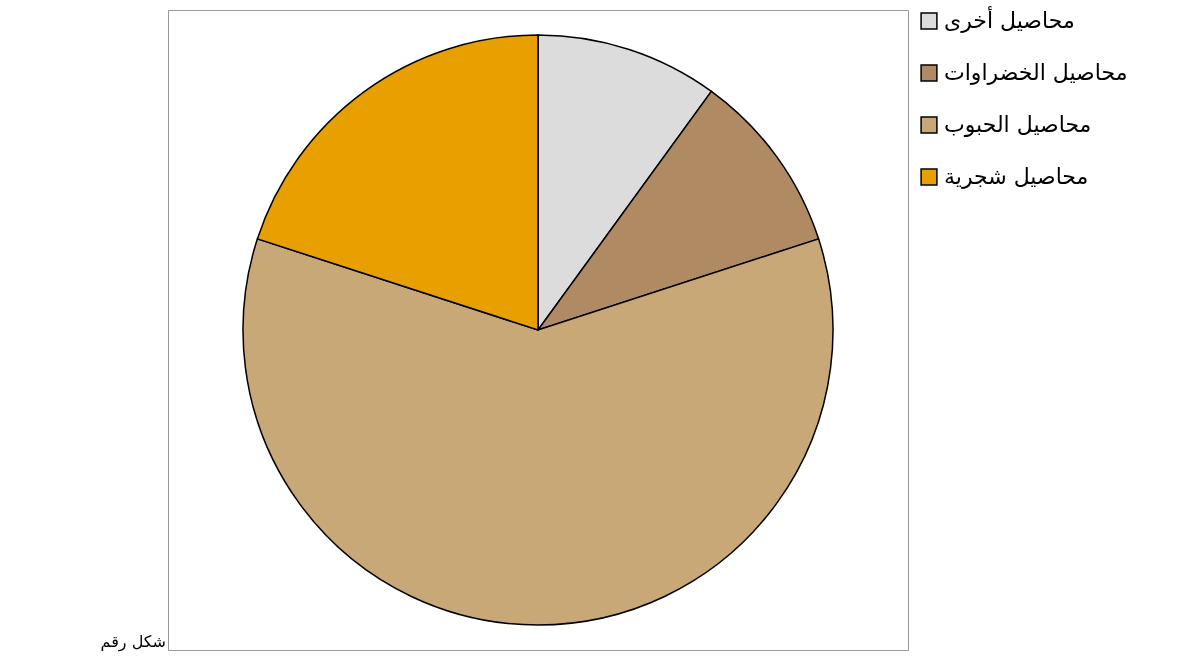 The width and height of the screenshot is (1197, 659). I want to click on legend-label: محاصيل الحبوب, so click(1018, 124).